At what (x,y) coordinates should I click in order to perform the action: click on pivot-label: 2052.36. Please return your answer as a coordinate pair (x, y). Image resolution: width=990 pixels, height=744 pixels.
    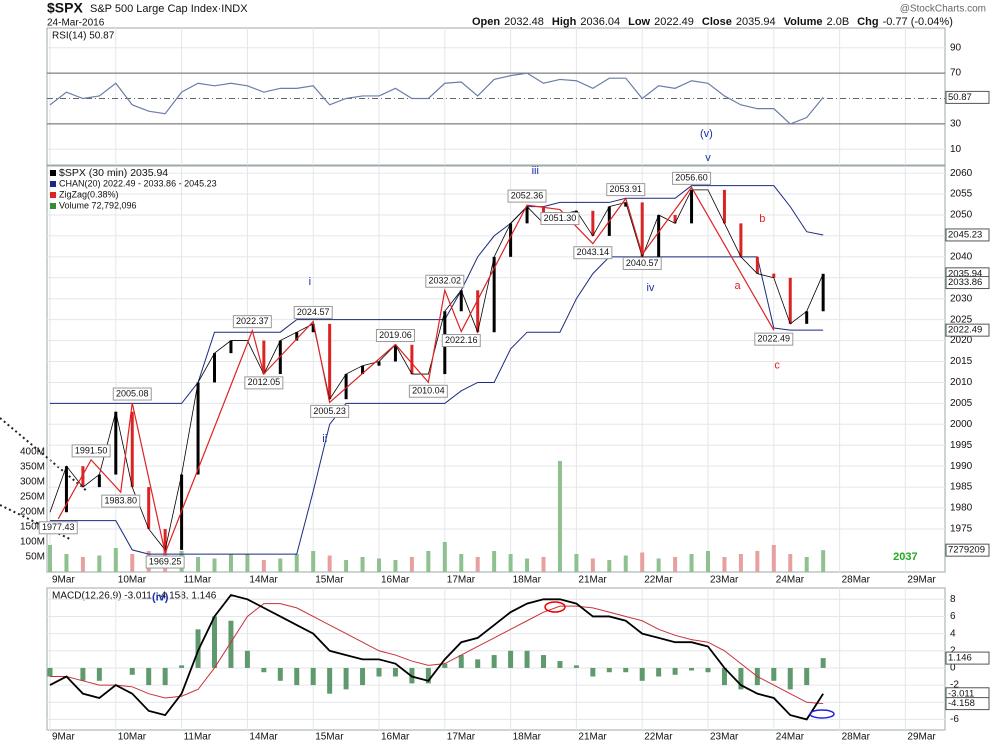
    Looking at the image, I should click on (527, 195).